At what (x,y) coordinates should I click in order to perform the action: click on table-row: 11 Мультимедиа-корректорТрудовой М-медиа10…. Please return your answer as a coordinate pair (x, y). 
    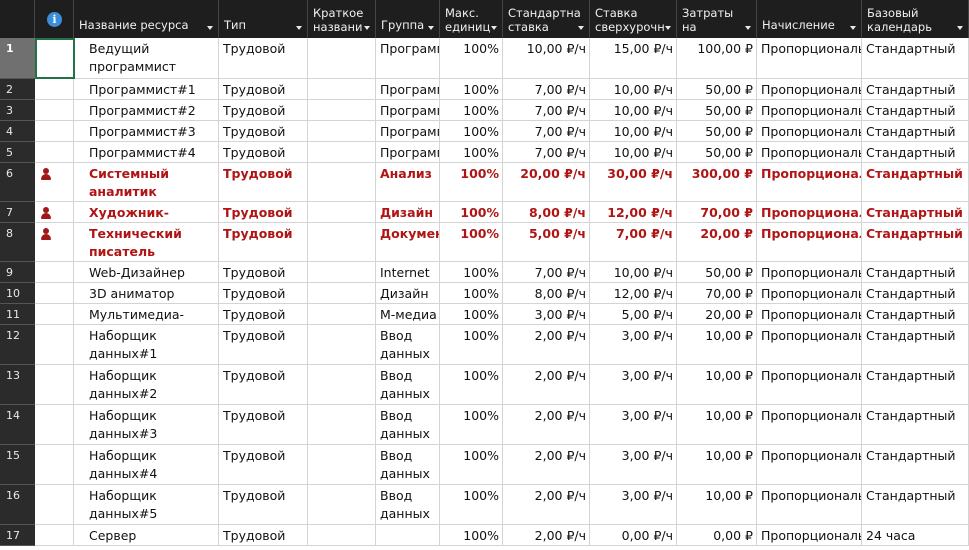
    Looking at the image, I should click on (484, 314).